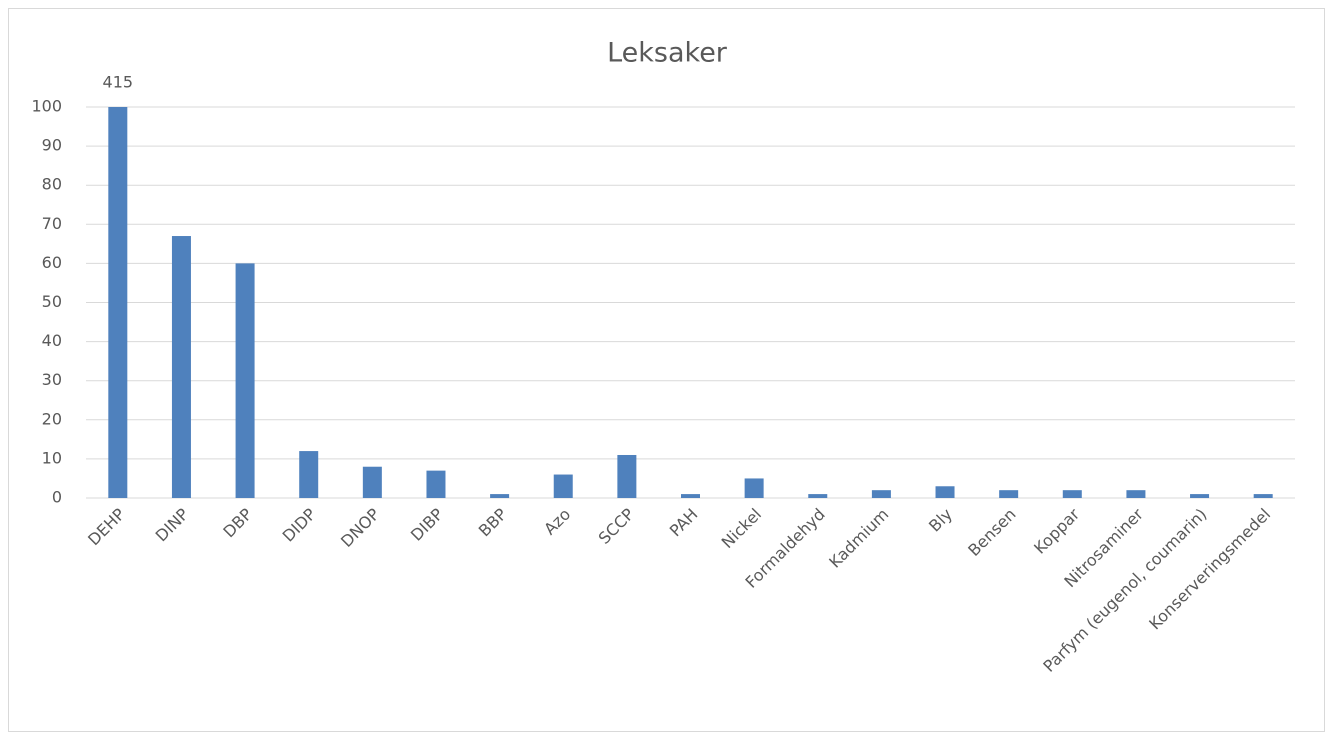  I want to click on y-tick-label: 40, so click(52, 340).